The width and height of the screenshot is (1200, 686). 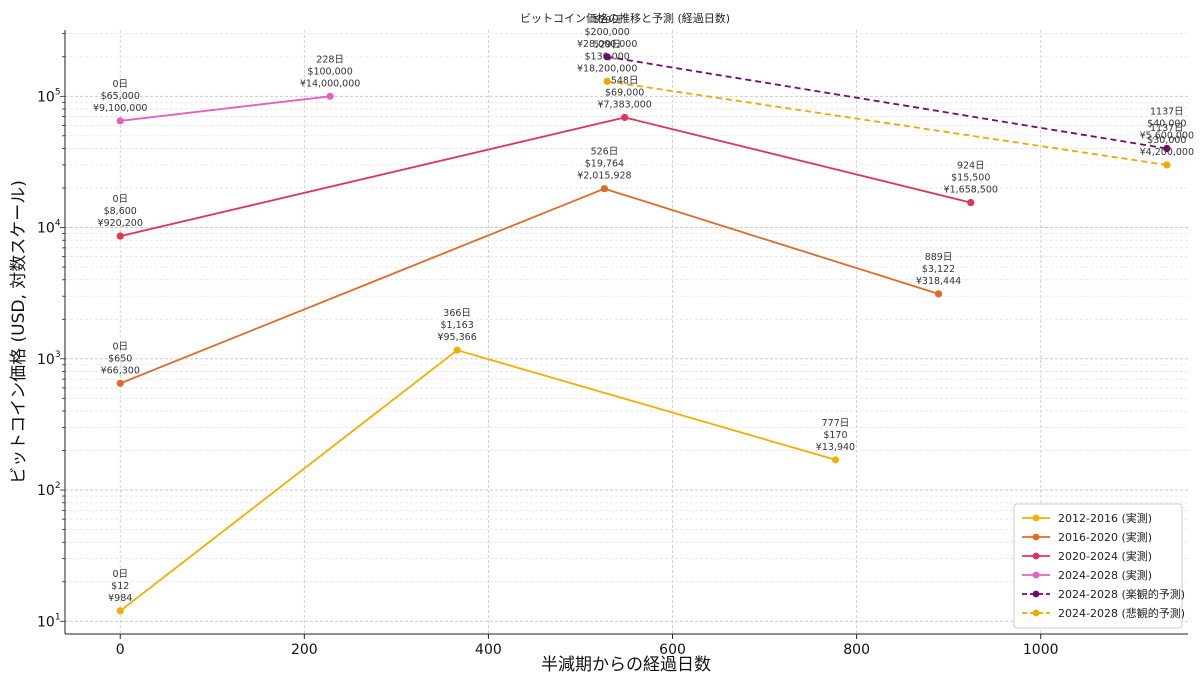 I want to click on legend-label: 2024-2028 (実測), so click(x=1105, y=575).